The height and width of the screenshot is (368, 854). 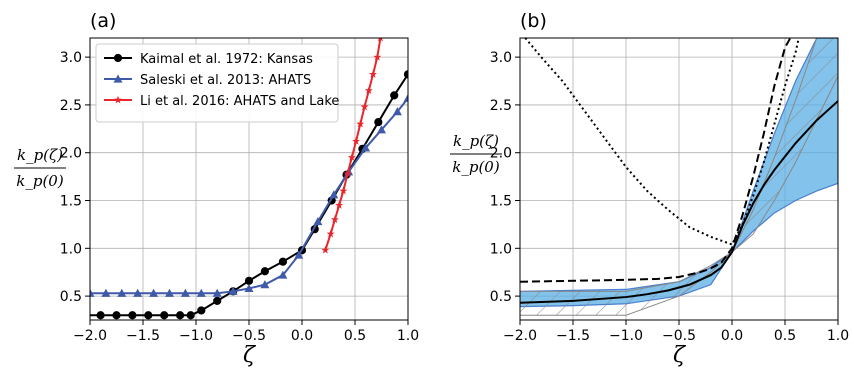 What do you see at coordinates (501, 297) in the screenshot?
I see `y-tick-label-b: 0.5` at bounding box center [501, 297].